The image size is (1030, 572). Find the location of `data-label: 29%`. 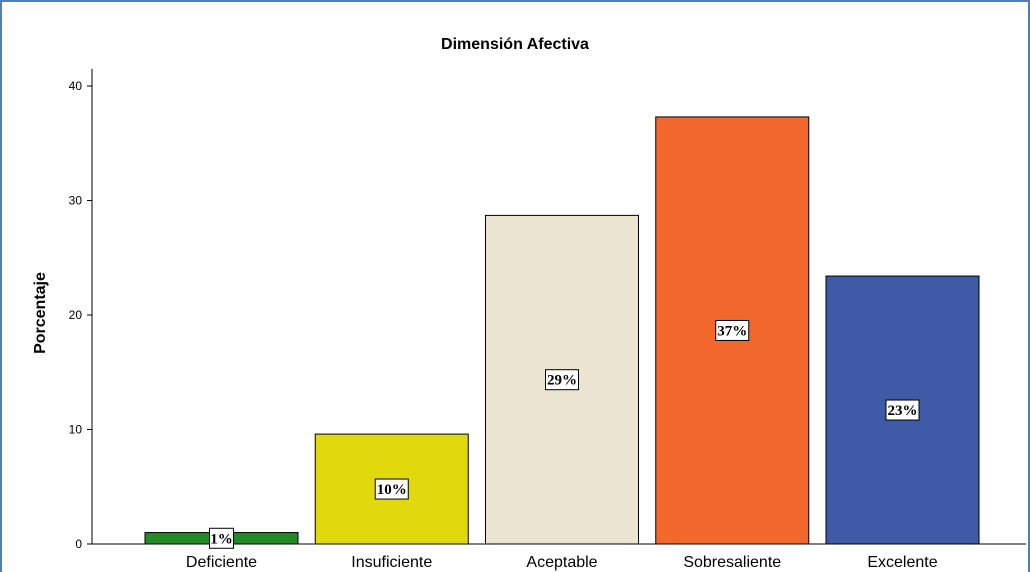

data-label: 29% is located at coordinates (562, 381).